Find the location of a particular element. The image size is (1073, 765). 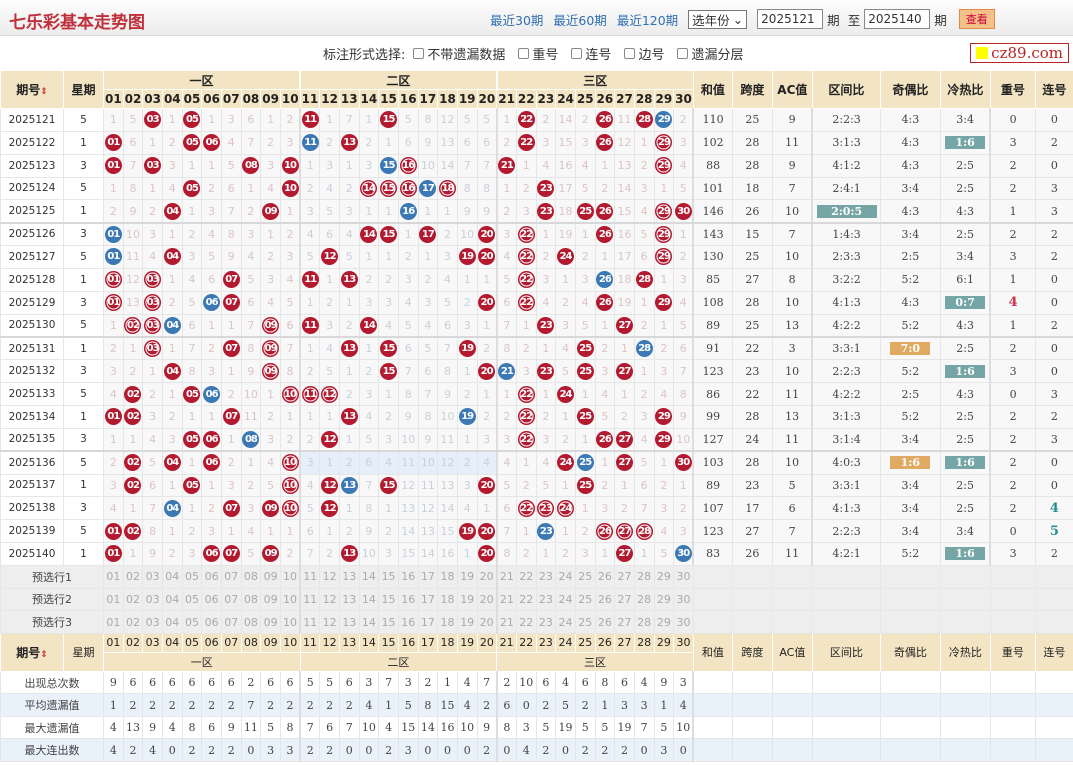

option-edge: 边号 is located at coordinates (644, 53).